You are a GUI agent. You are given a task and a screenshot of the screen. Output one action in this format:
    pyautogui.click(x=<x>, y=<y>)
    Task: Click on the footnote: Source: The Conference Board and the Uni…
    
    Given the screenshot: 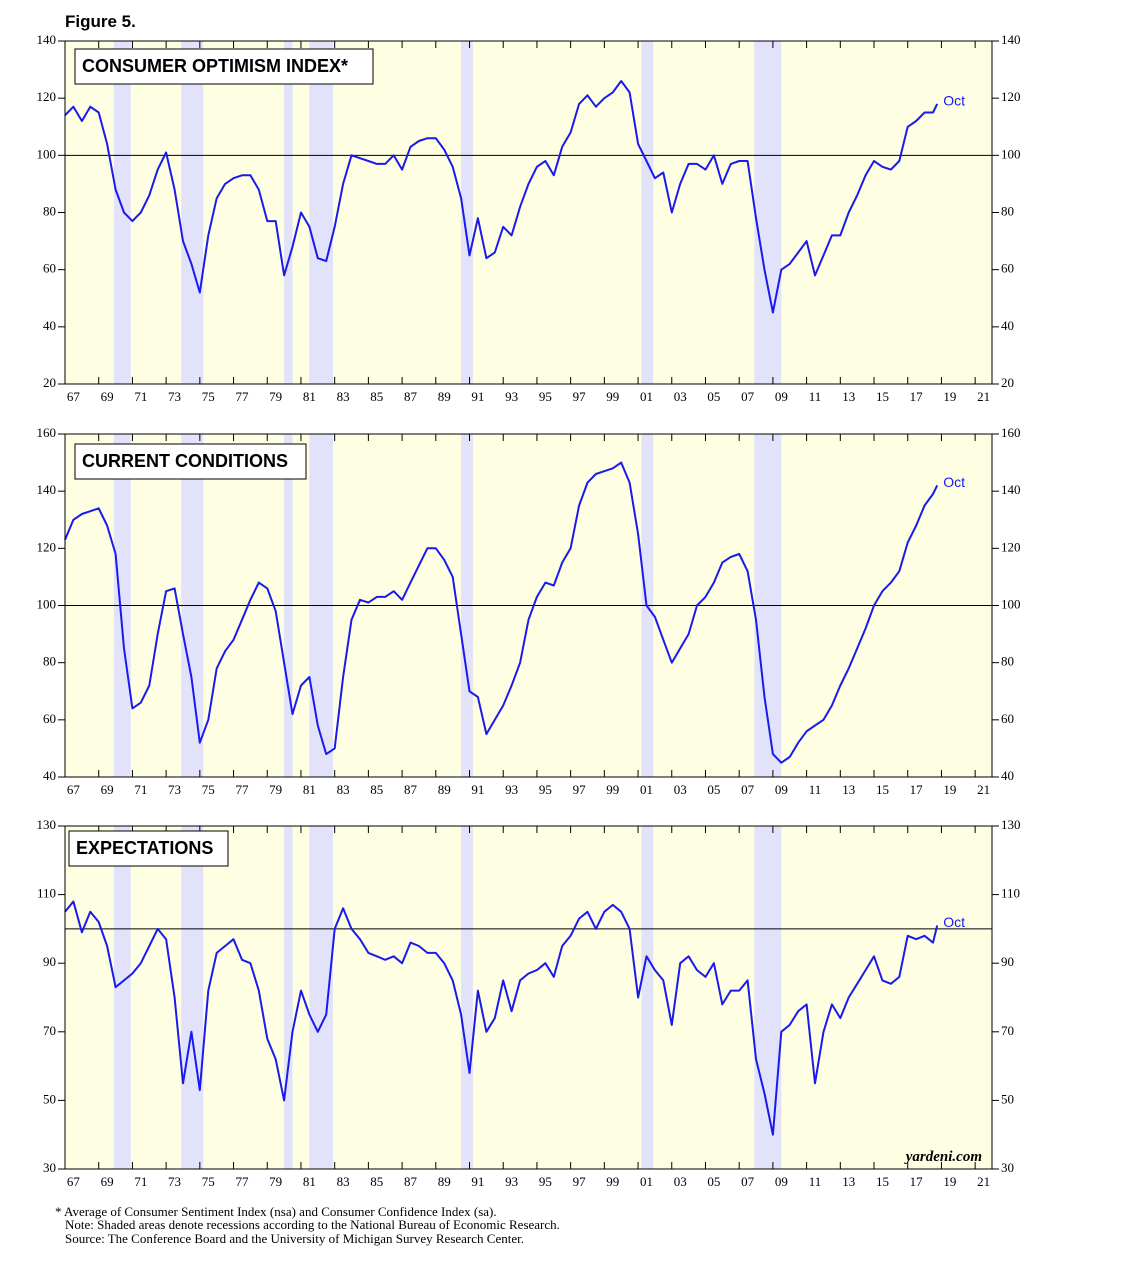 What is the action you would take?
    pyautogui.click(x=294, y=1238)
    